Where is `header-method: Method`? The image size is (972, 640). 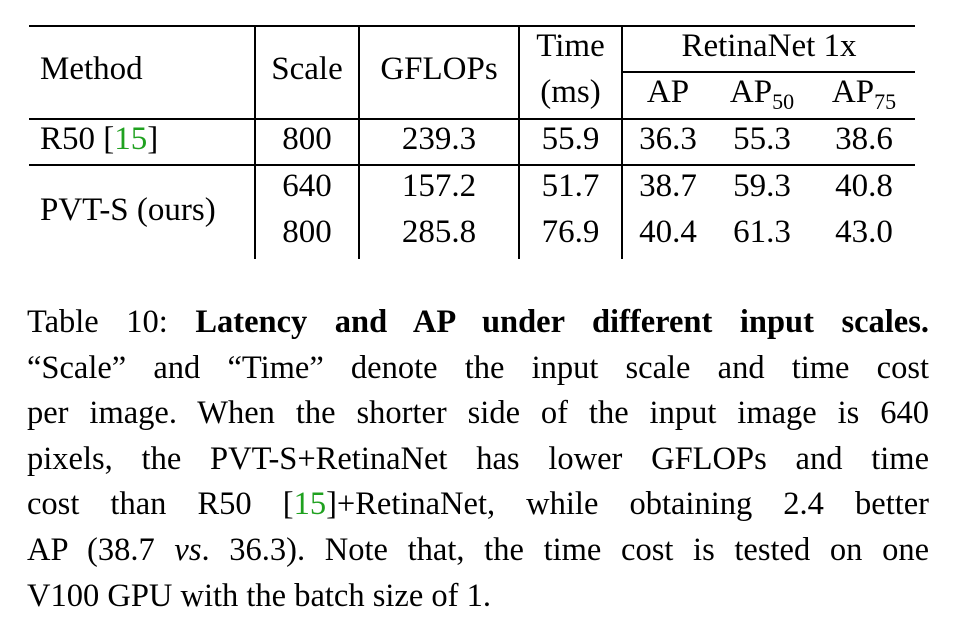 header-method: Method is located at coordinates (91, 69).